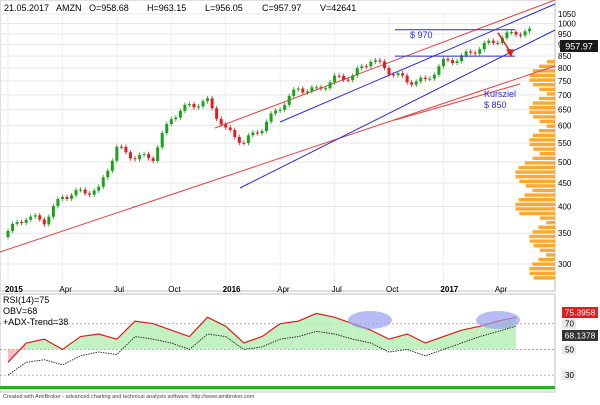  What do you see at coordinates (495, 105) in the screenshot?
I see `target-label-line2: $ 850` at bounding box center [495, 105].